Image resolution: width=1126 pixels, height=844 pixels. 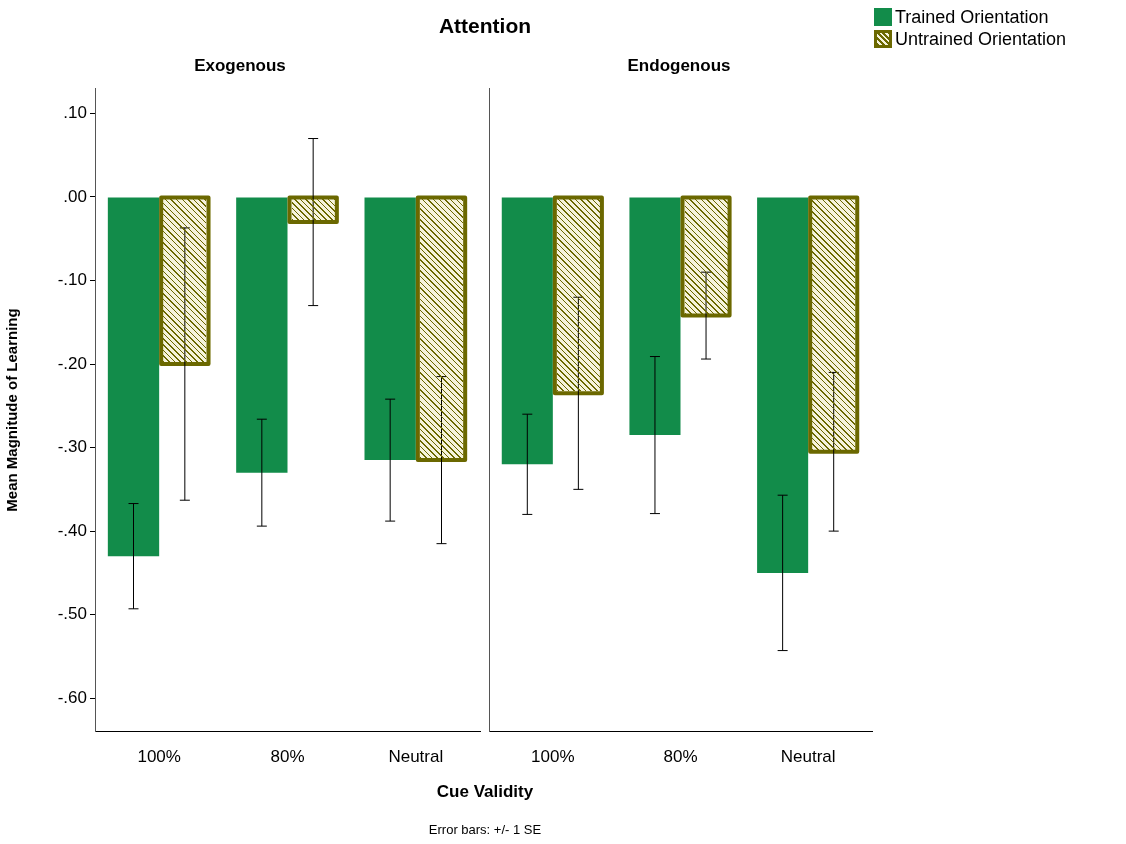 What do you see at coordinates (72, 697) in the screenshot?
I see `y-tick-label: -.60` at bounding box center [72, 697].